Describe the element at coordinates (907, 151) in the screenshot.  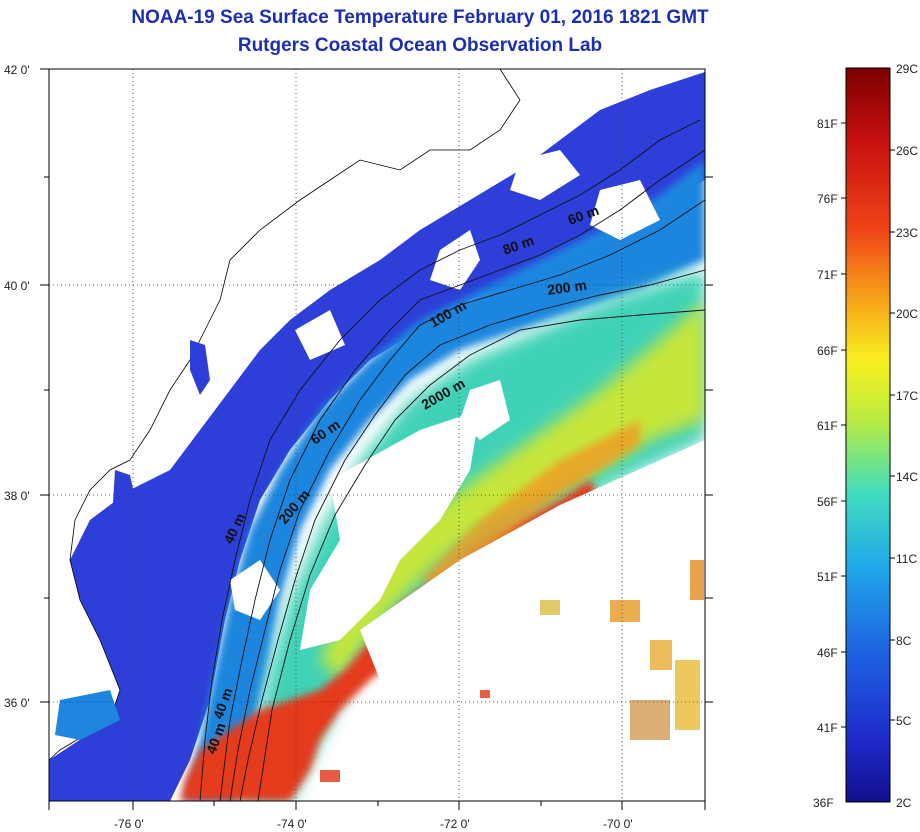
I see `celsius-label: 26C` at that location.